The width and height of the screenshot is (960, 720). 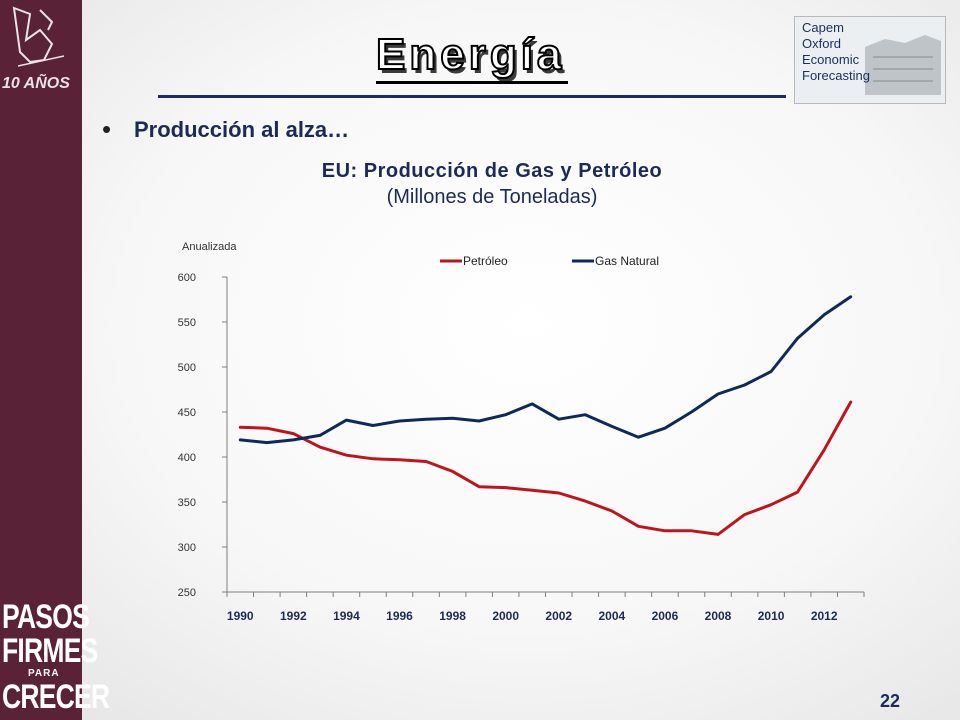 I want to click on x-tick-label: 2008, so click(x=718, y=616).